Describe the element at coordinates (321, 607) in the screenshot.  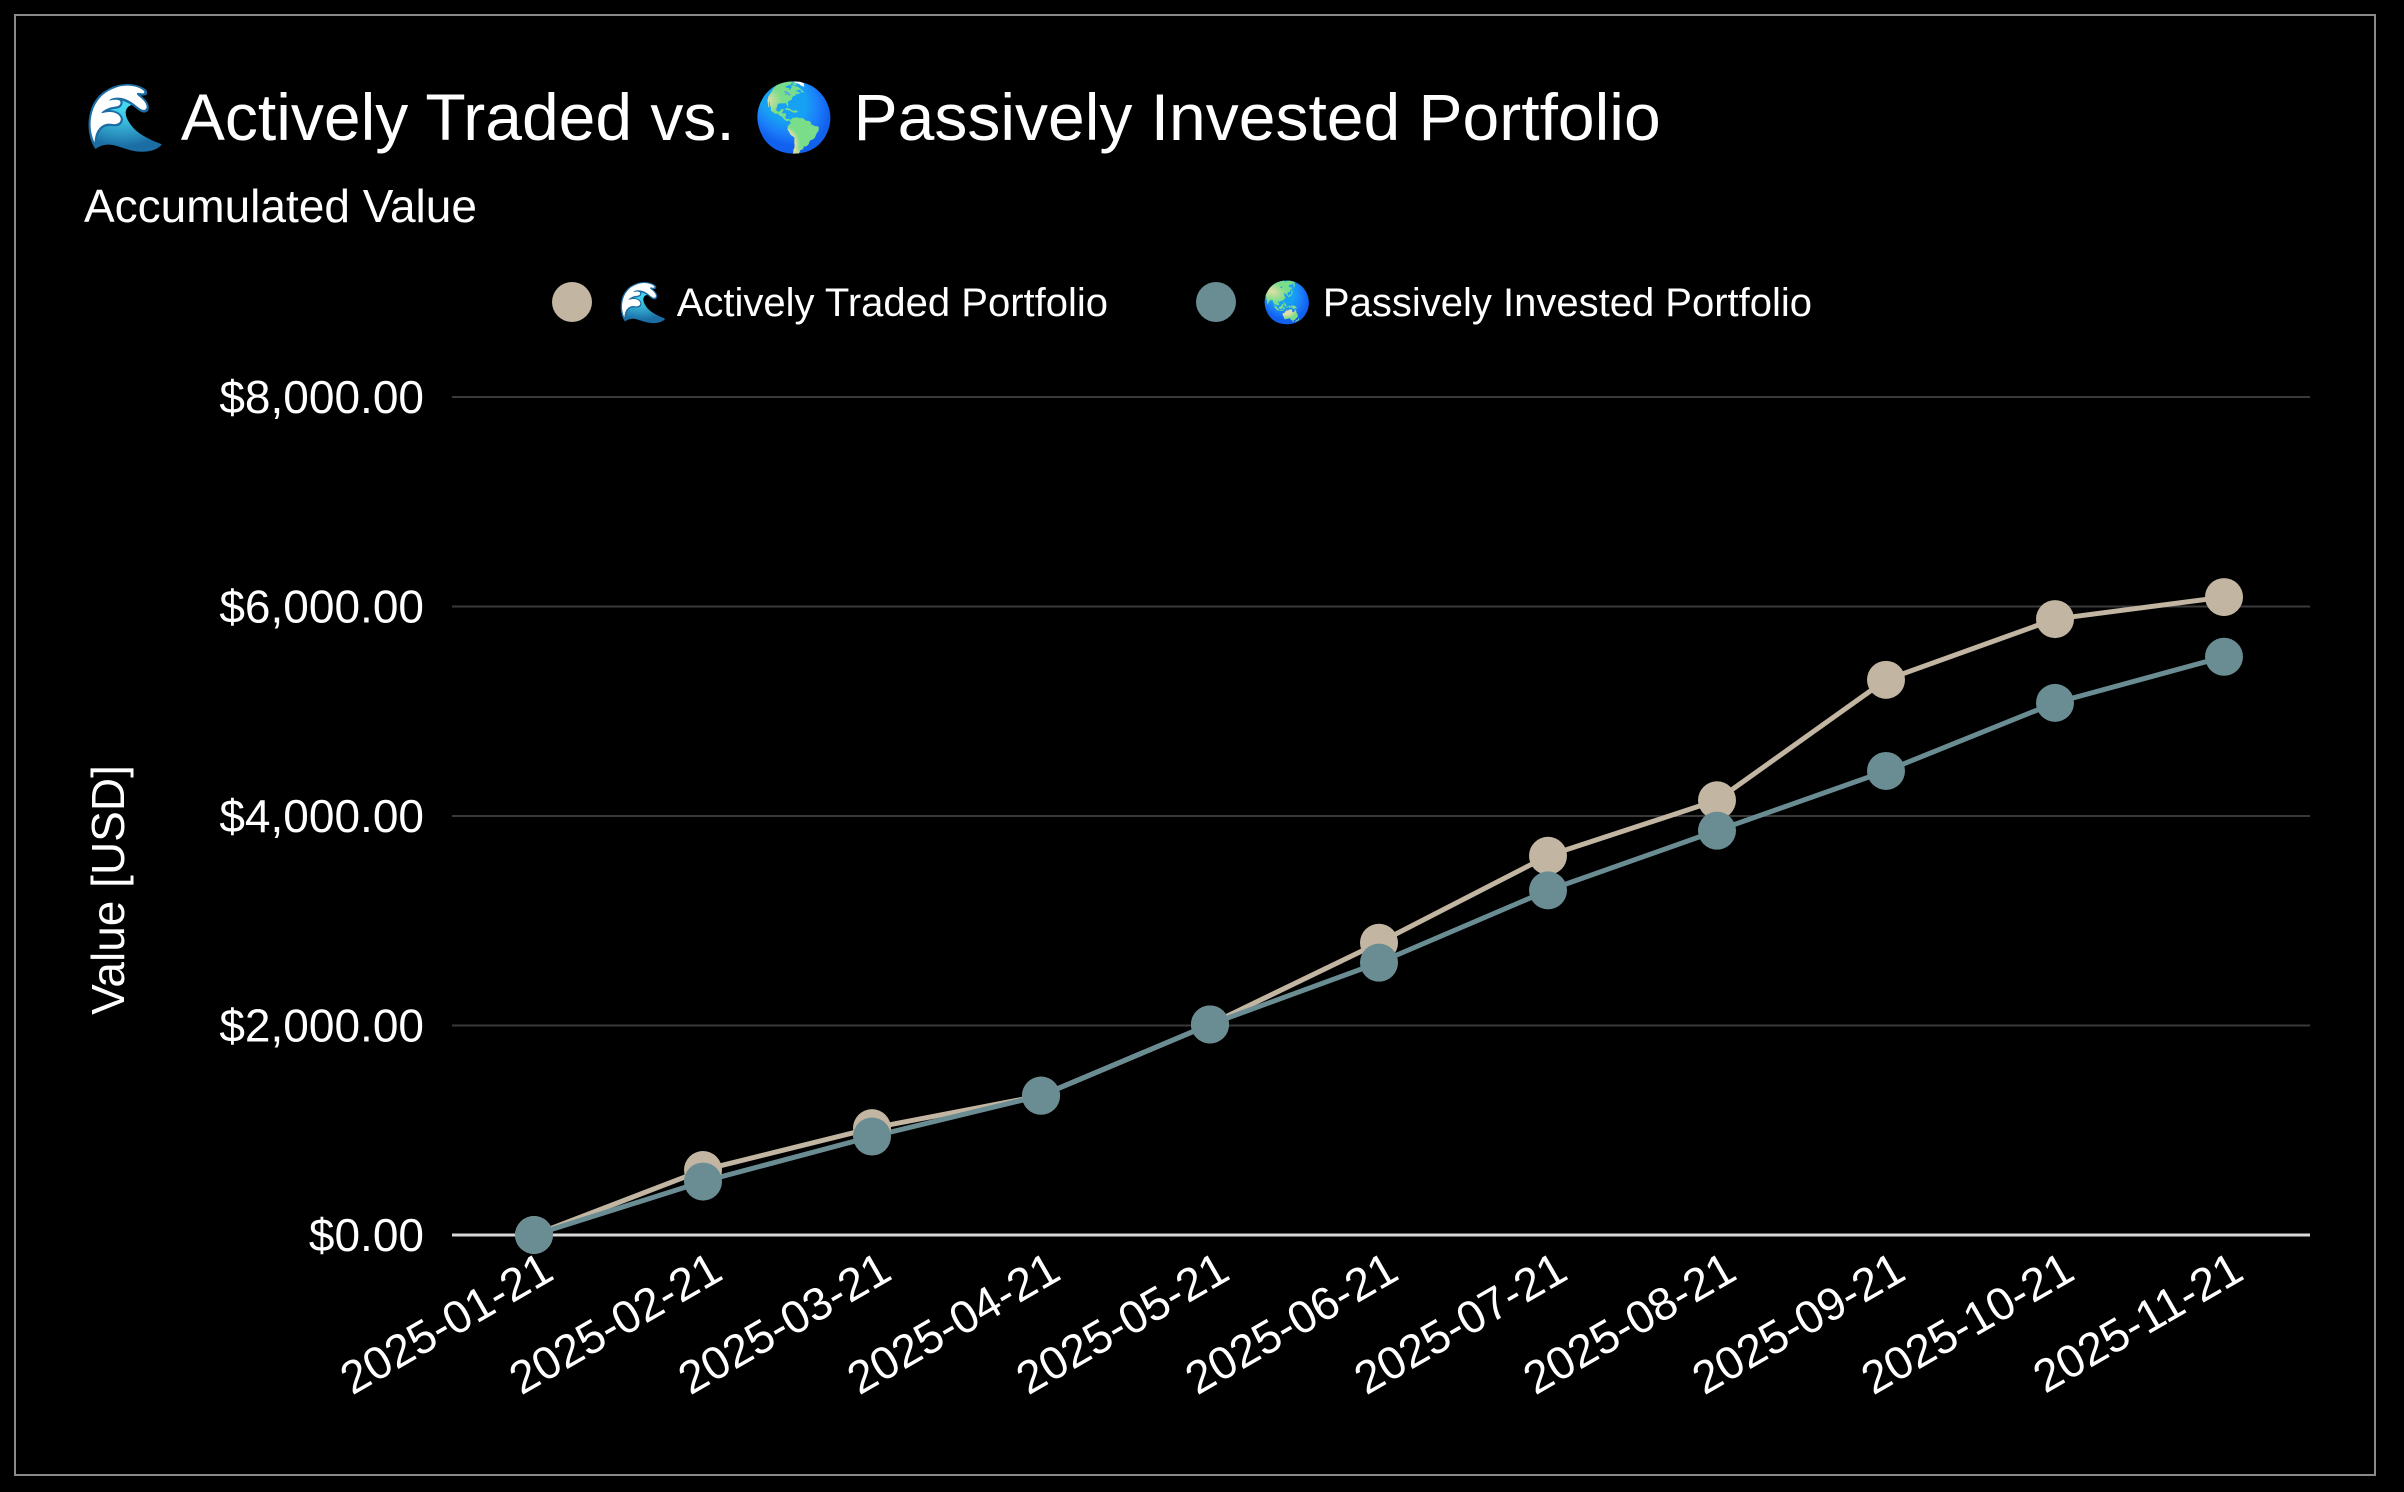
I see `y-tick-label: $6,000.00` at that location.